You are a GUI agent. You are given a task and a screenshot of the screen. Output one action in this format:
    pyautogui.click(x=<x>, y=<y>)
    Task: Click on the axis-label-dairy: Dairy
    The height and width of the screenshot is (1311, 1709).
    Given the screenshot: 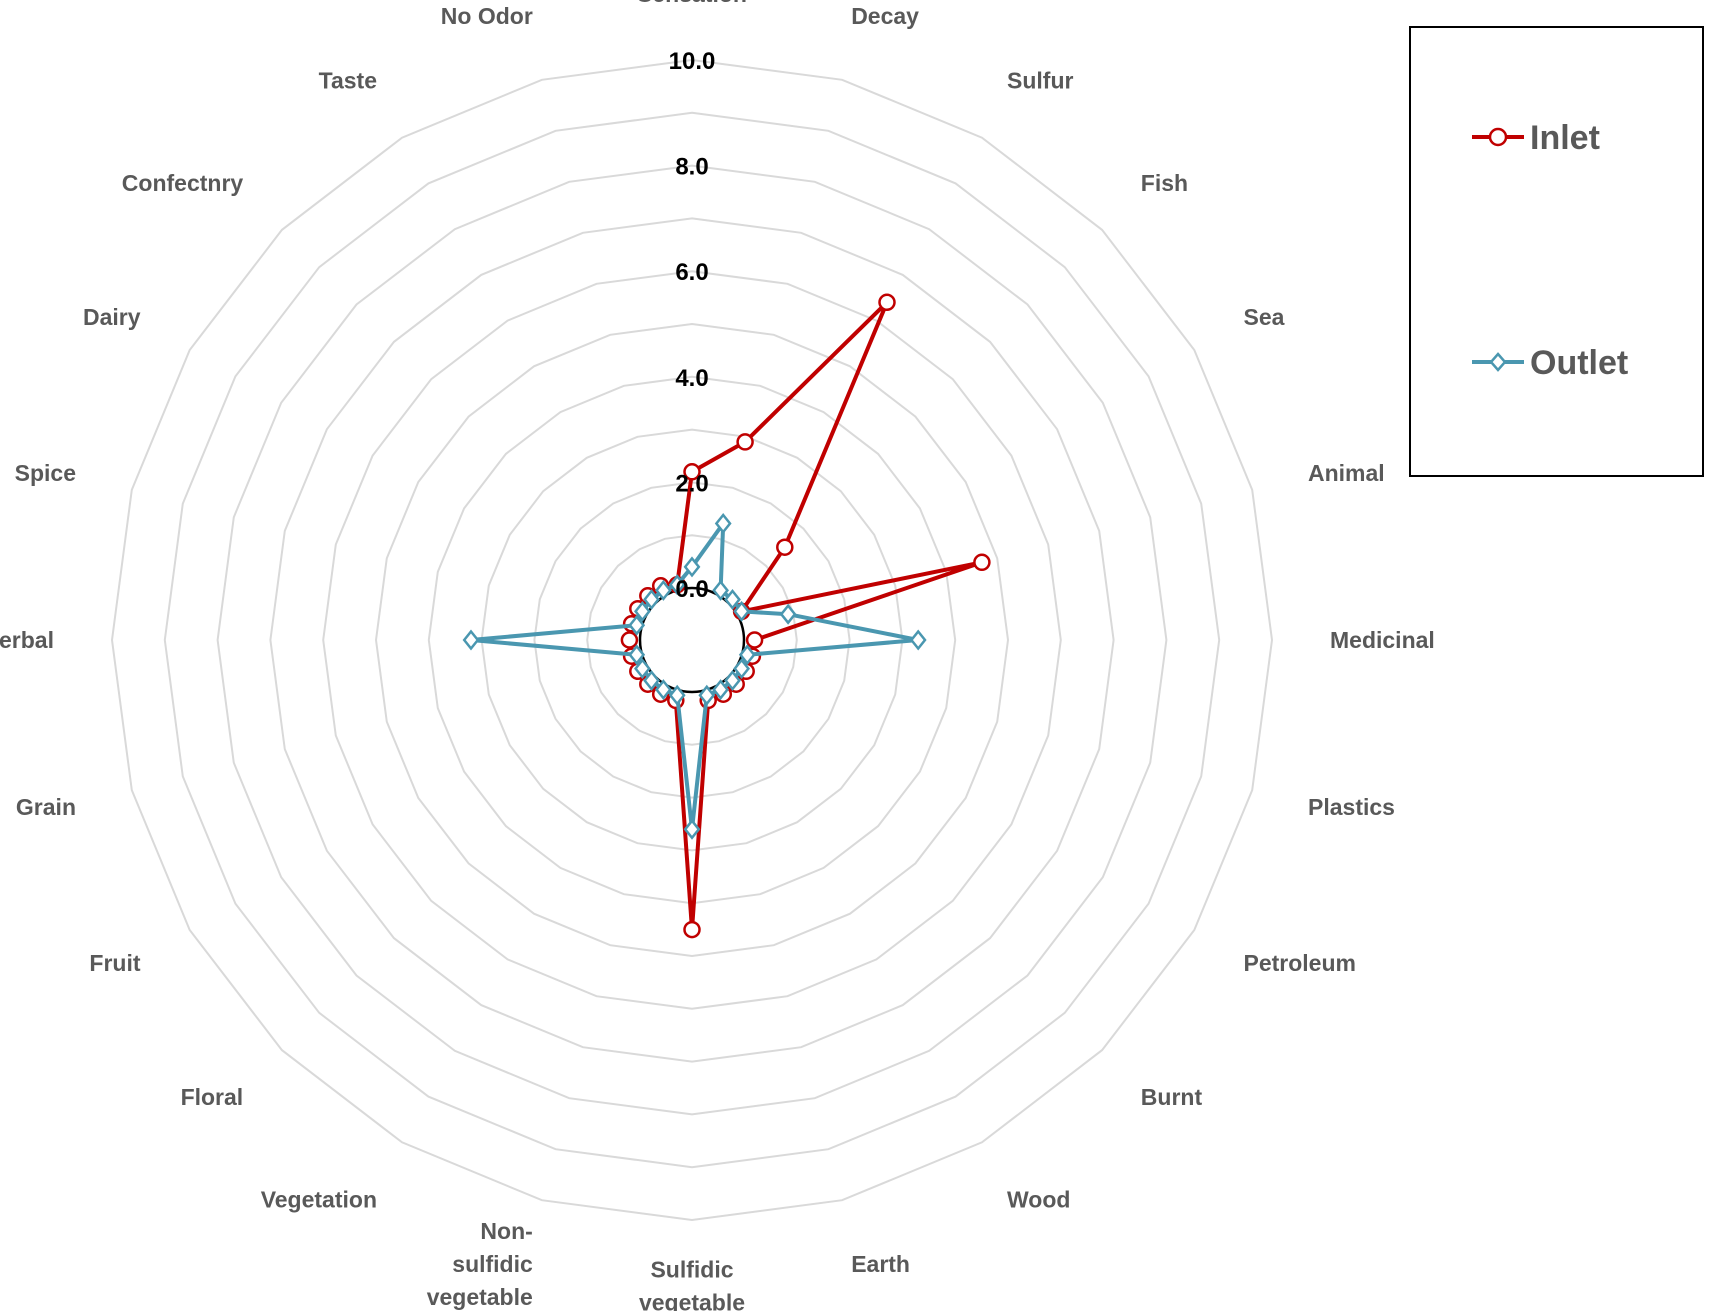 What is the action you would take?
    pyautogui.click(x=112, y=317)
    